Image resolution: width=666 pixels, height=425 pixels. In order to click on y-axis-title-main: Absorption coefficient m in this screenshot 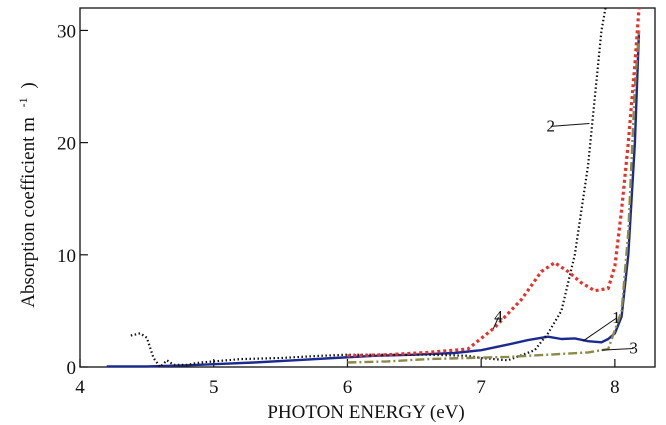, I will do `click(28, 212)`.